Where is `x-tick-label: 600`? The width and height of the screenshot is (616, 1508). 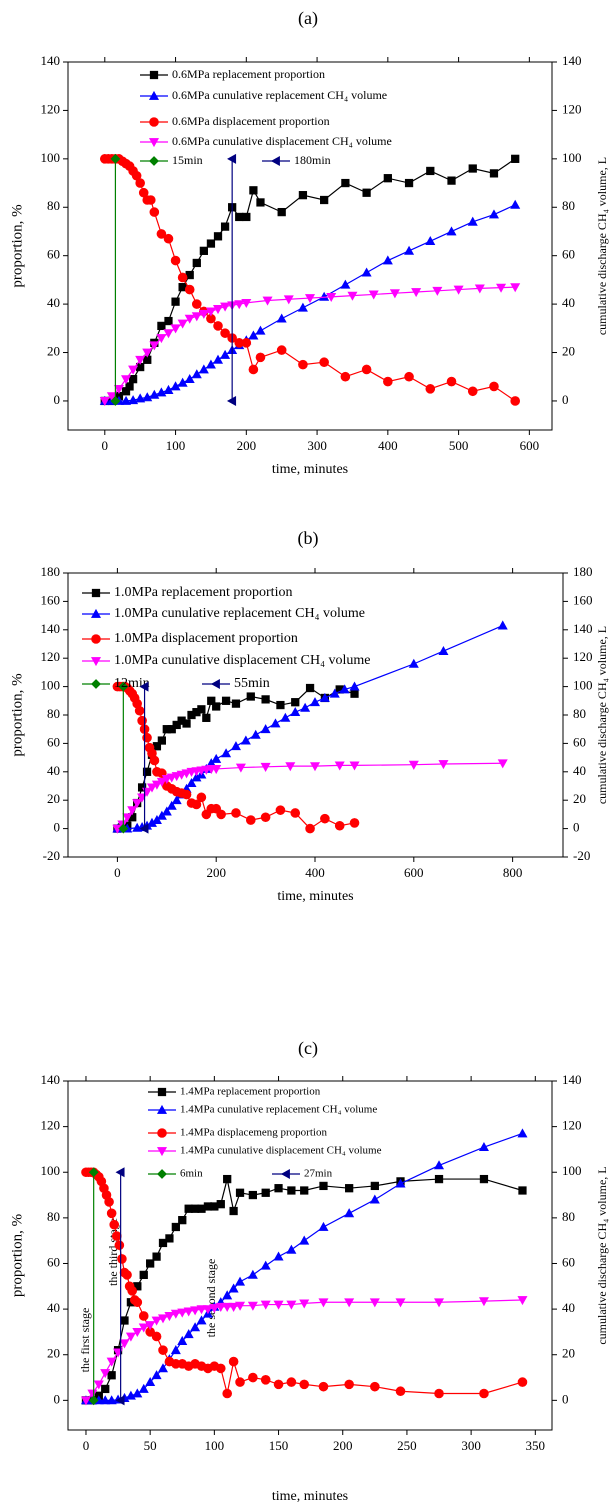 x-tick-label: 600 is located at coordinates (530, 445).